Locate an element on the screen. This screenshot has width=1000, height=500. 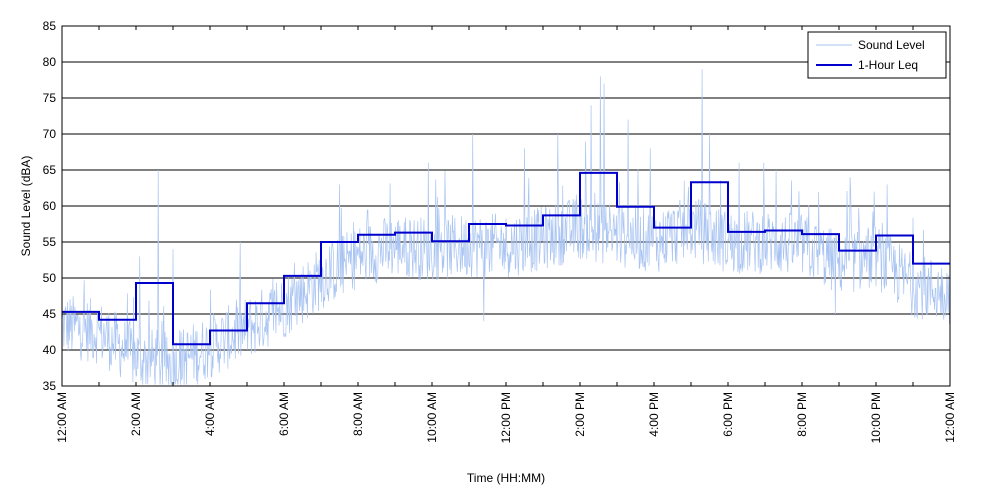
legend-label-leq: 1-Hour Leq is located at coordinates (888, 65).